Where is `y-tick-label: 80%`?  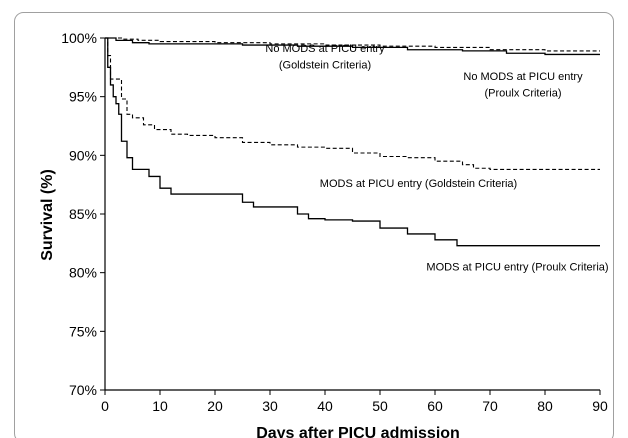 y-tick-label: 80% is located at coordinates (83, 273).